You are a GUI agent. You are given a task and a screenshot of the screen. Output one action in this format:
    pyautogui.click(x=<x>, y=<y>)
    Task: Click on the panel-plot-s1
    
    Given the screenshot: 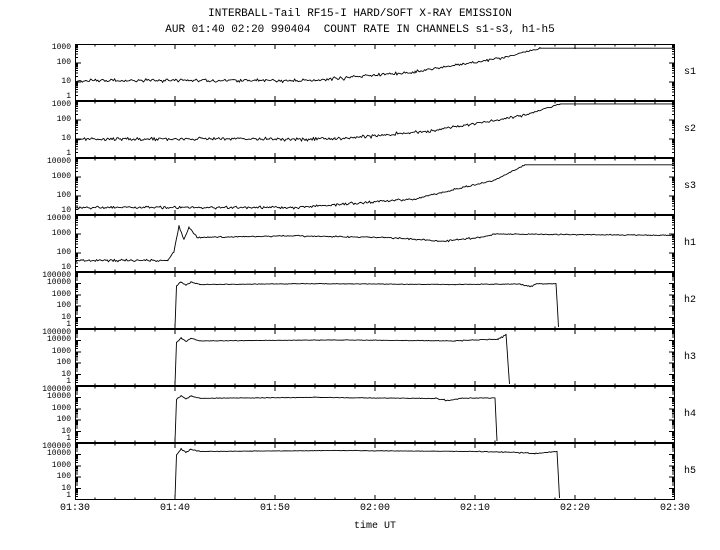 What is the action you would take?
    pyautogui.click(x=375, y=72)
    